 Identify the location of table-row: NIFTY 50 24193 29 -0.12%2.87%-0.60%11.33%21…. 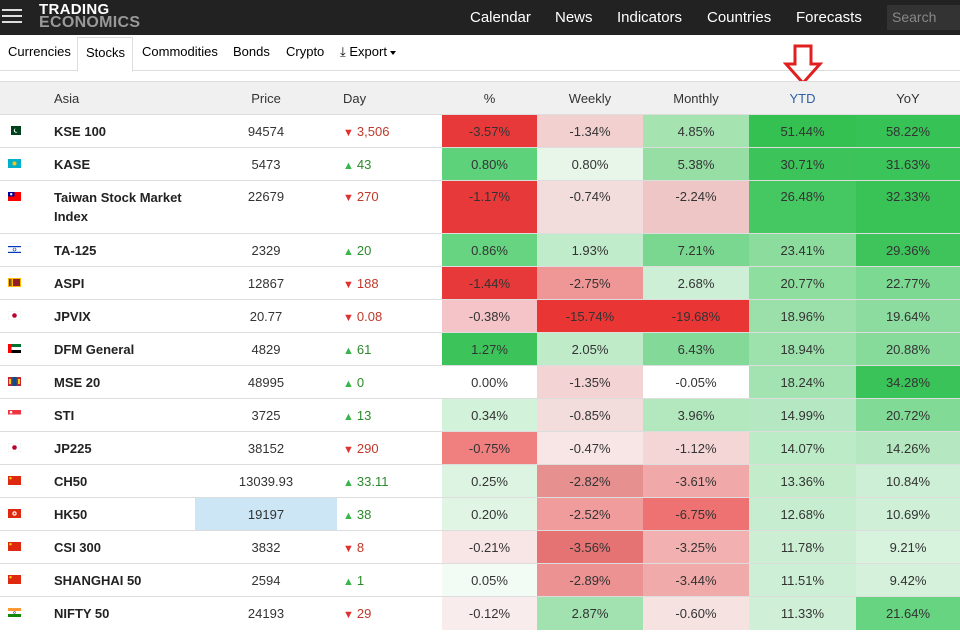
(480, 613).